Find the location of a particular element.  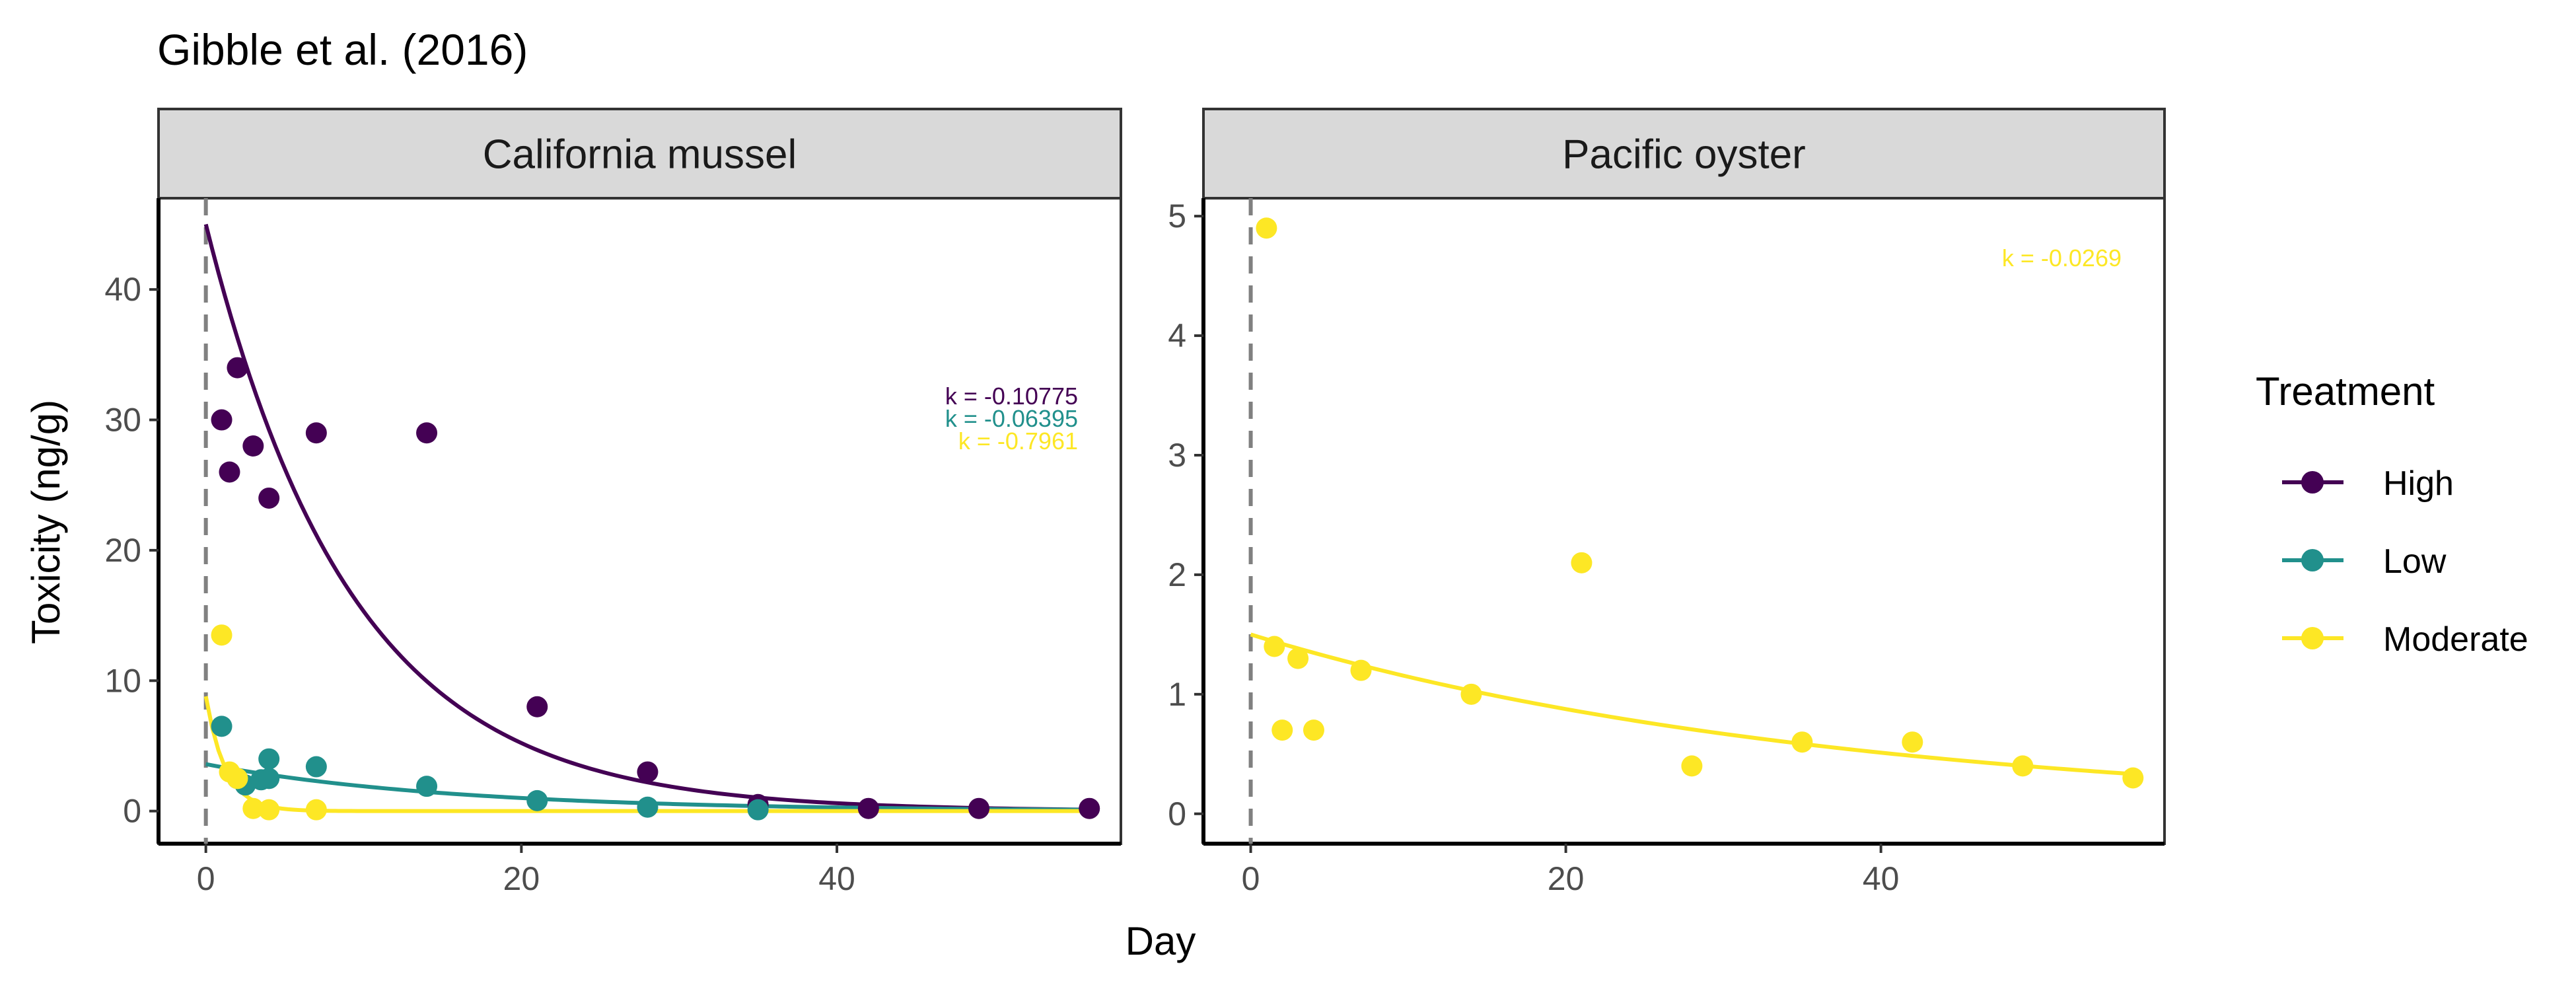

y-tick-label: 3 is located at coordinates (1177, 455).